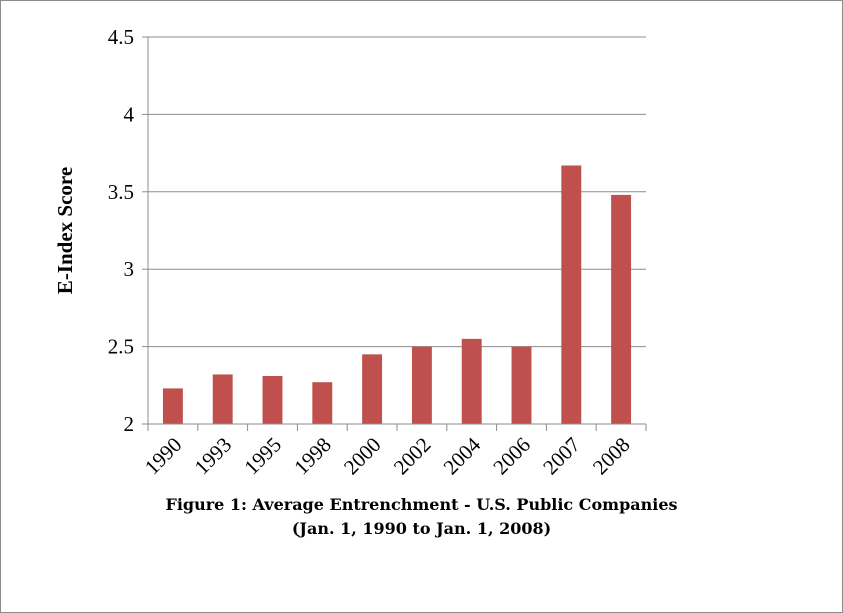 This screenshot has width=843, height=613. What do you see at coordinates (65, 230) in the screenshot?
I see `y-axis-title: E-Index Score` at bounding box center [65, 230].